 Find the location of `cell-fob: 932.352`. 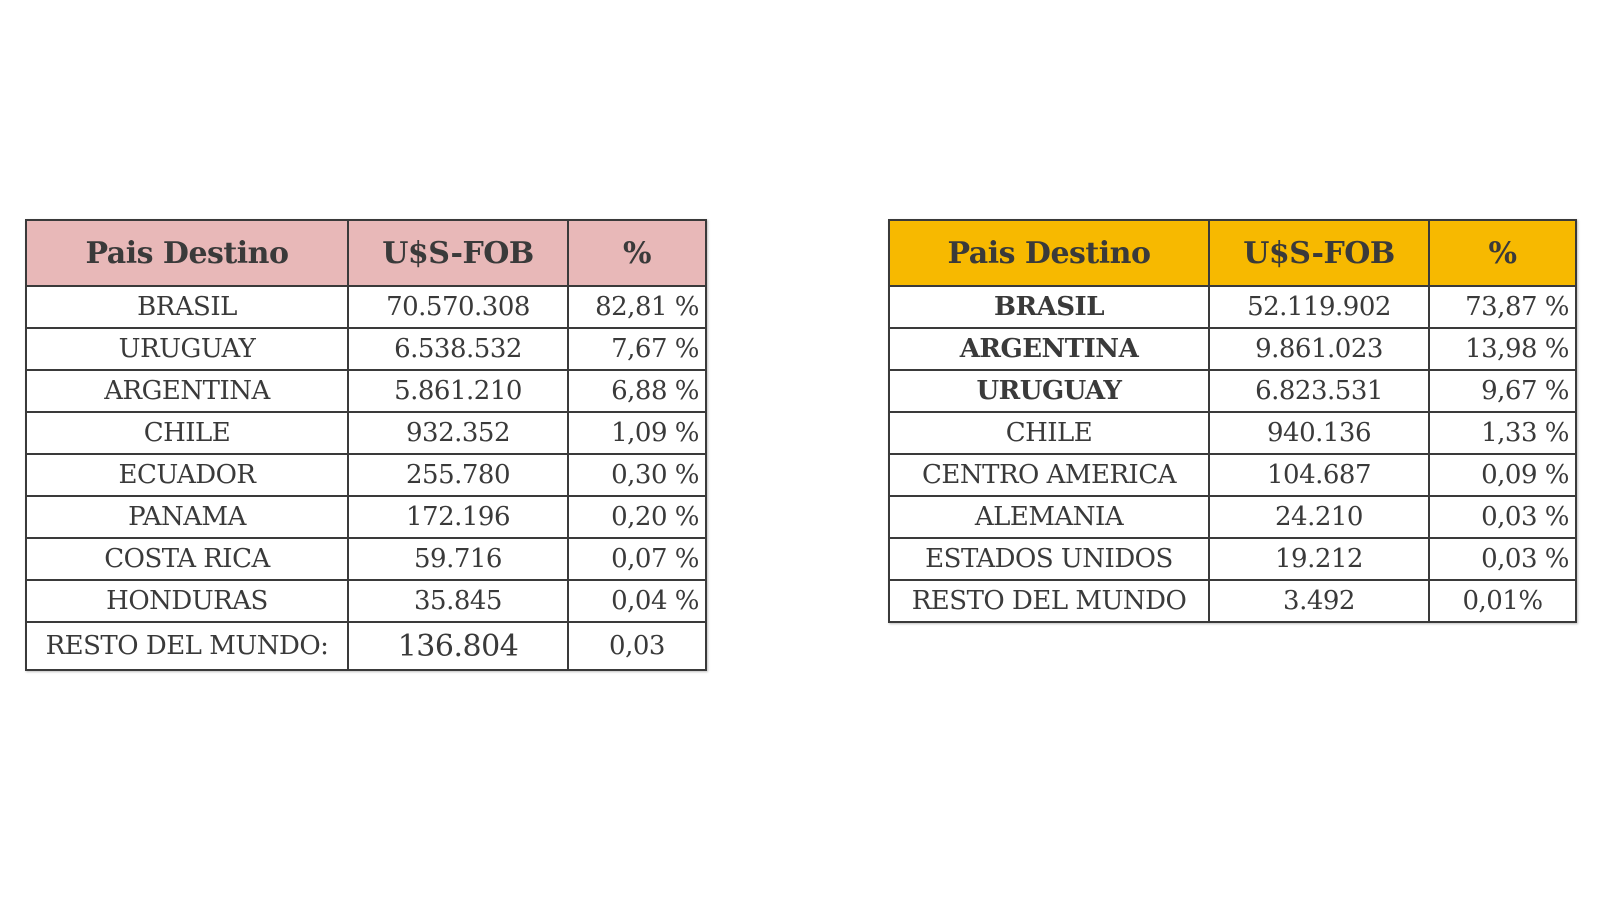

cell-fob: 932.352 is located at coordinates (458, 433).